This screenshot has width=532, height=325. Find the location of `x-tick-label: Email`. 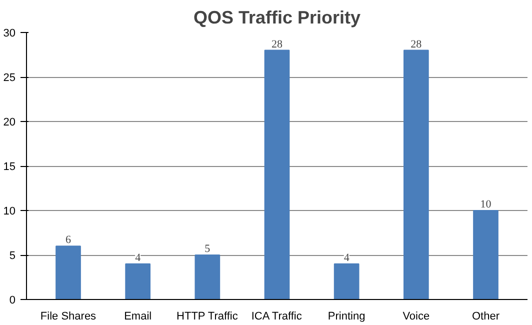

x-tick-label: Email is located at coordinates (138, 316).